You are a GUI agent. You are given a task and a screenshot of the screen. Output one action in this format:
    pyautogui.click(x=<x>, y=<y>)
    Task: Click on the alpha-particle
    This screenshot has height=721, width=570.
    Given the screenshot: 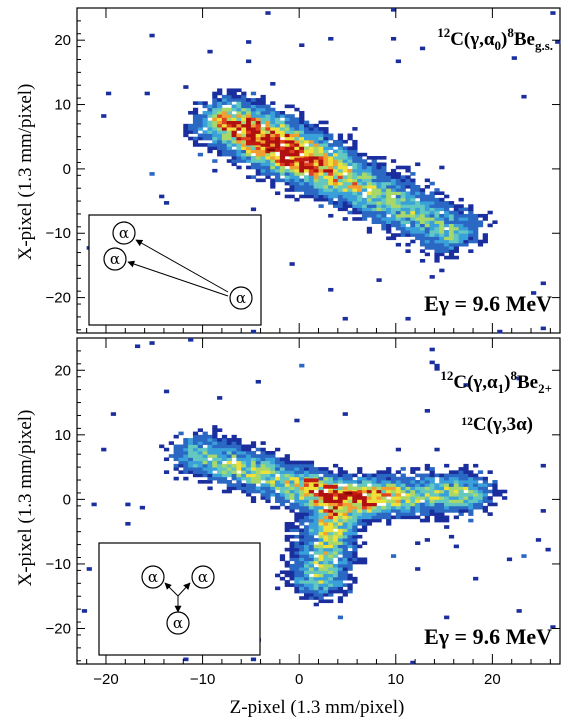 What is the action you would take?
    pyautogui.click(x=203, y=577)
    